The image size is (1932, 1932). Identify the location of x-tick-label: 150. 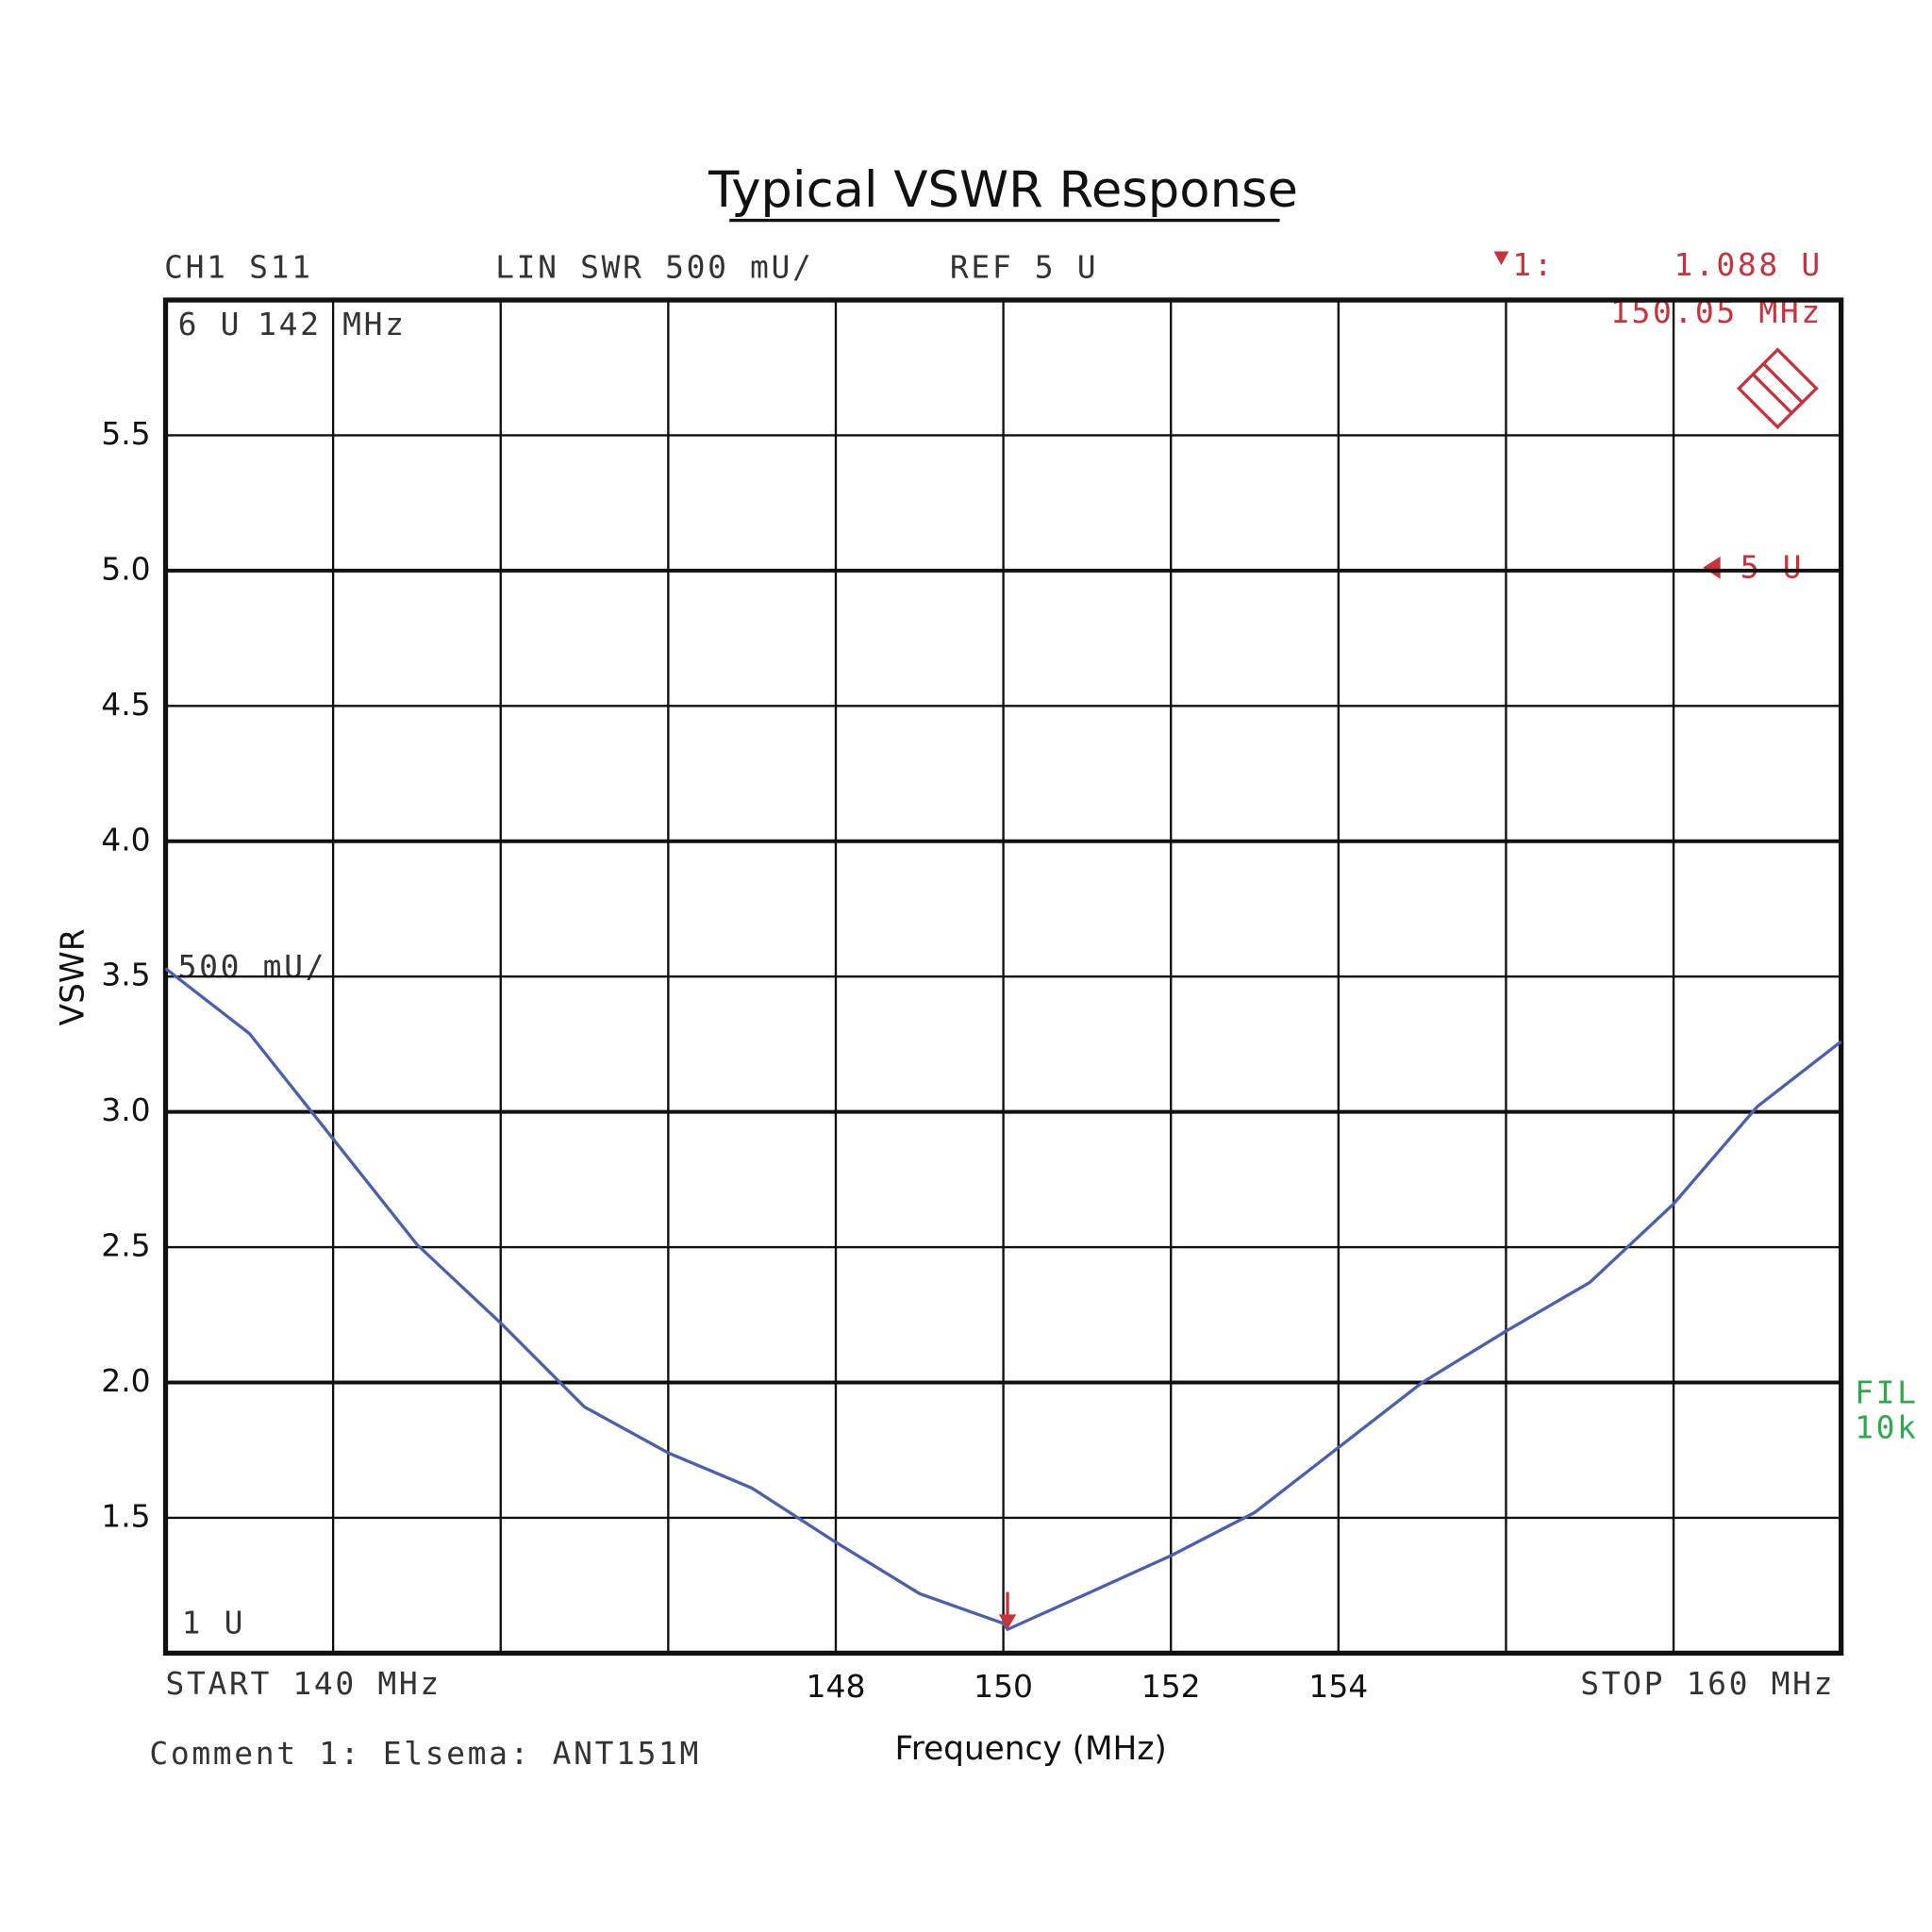
(1003, 1687).